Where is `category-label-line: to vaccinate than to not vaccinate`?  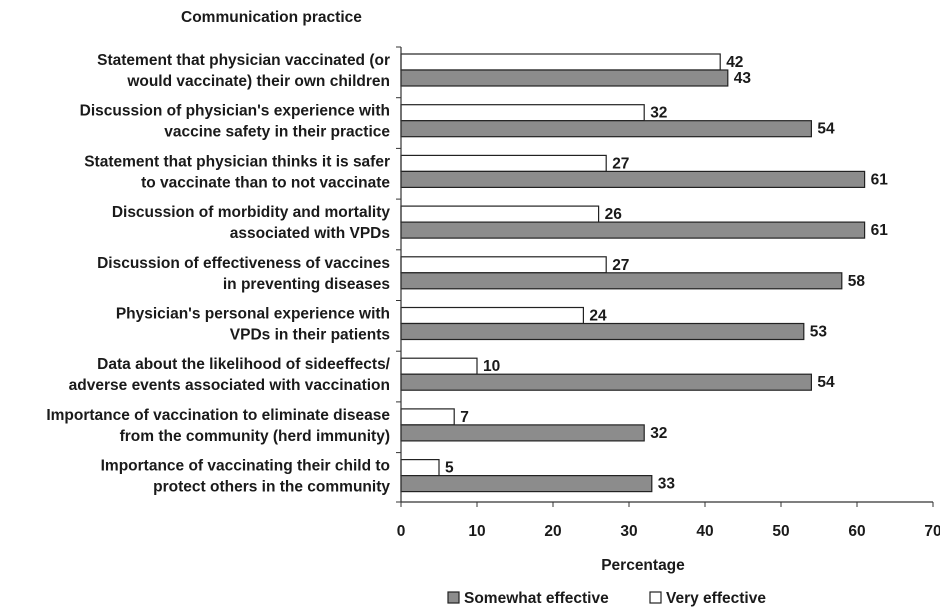
category-label-line: to vaccinate than to not vaccinate is located at coordinates (265, 182).